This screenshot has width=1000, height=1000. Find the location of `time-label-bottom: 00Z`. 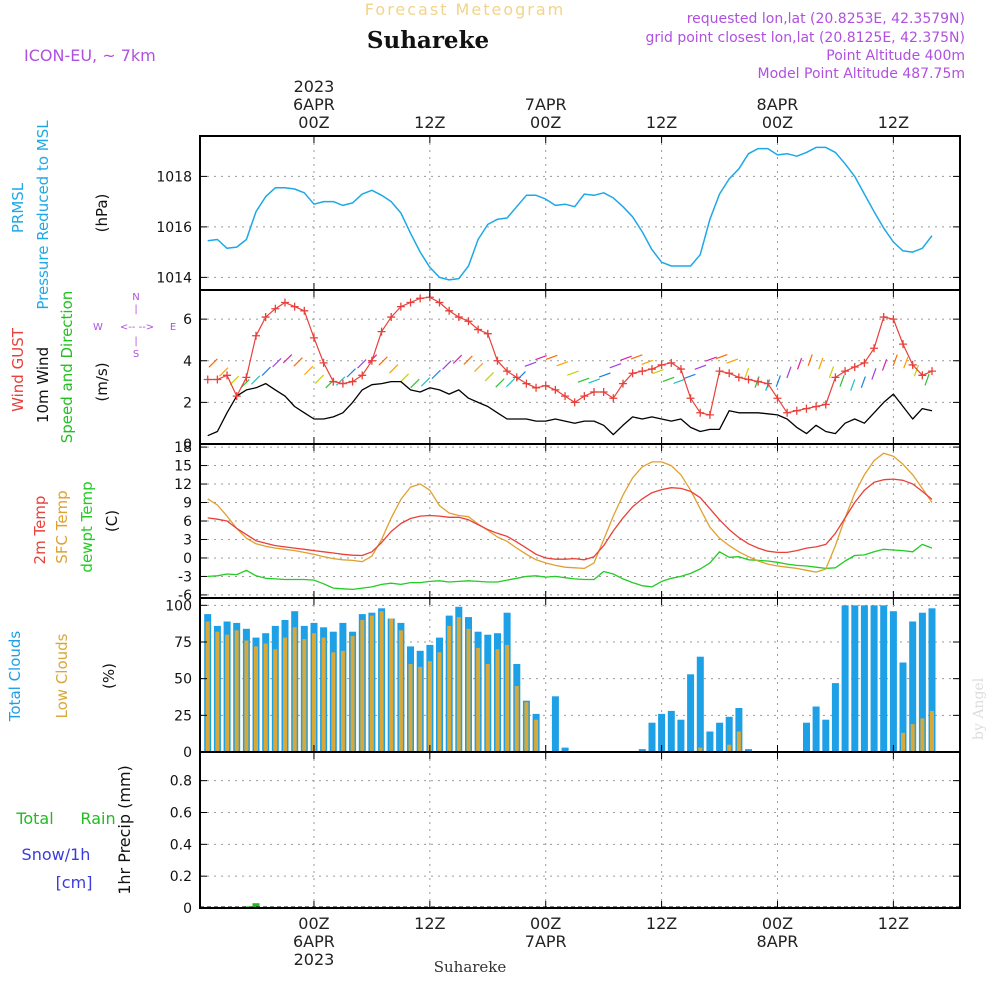

time-label-bottom: 00Z is located at coordinates (545, 923).